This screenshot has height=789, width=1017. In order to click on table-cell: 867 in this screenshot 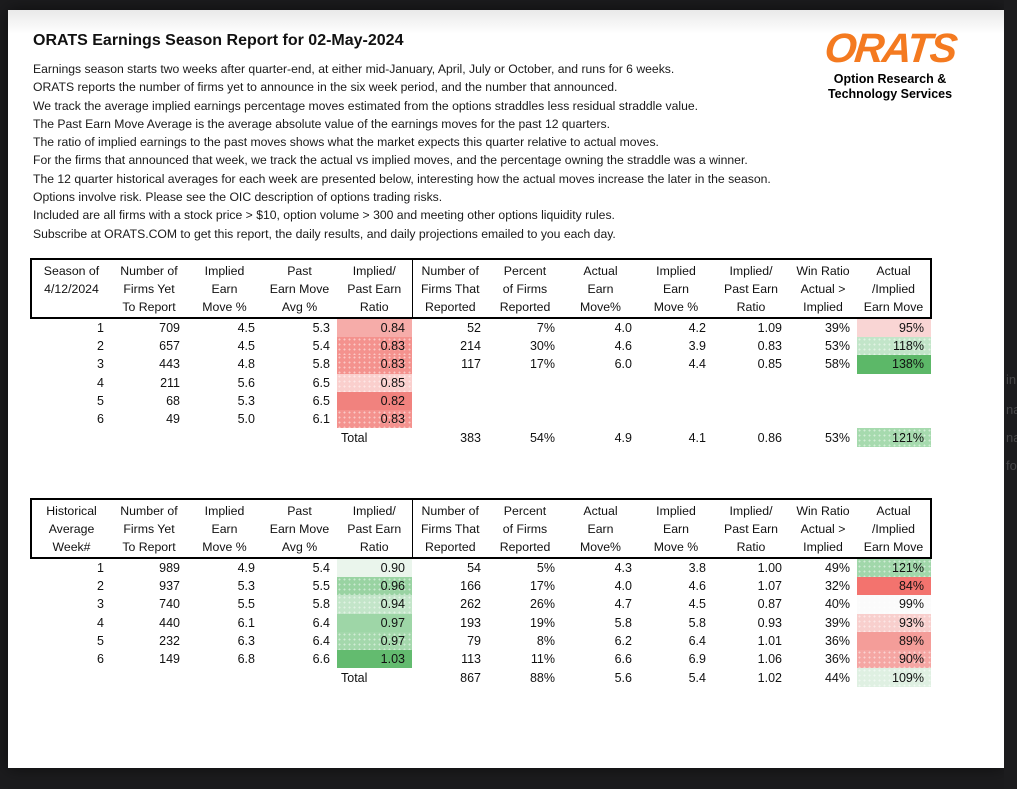, I will do `click(470, 677)`.